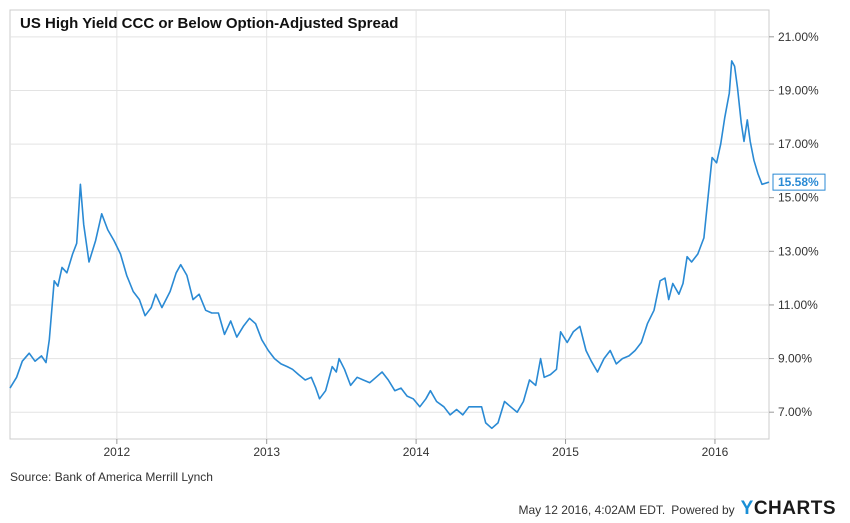  I want to click on last-value-box, so click(799, 182).